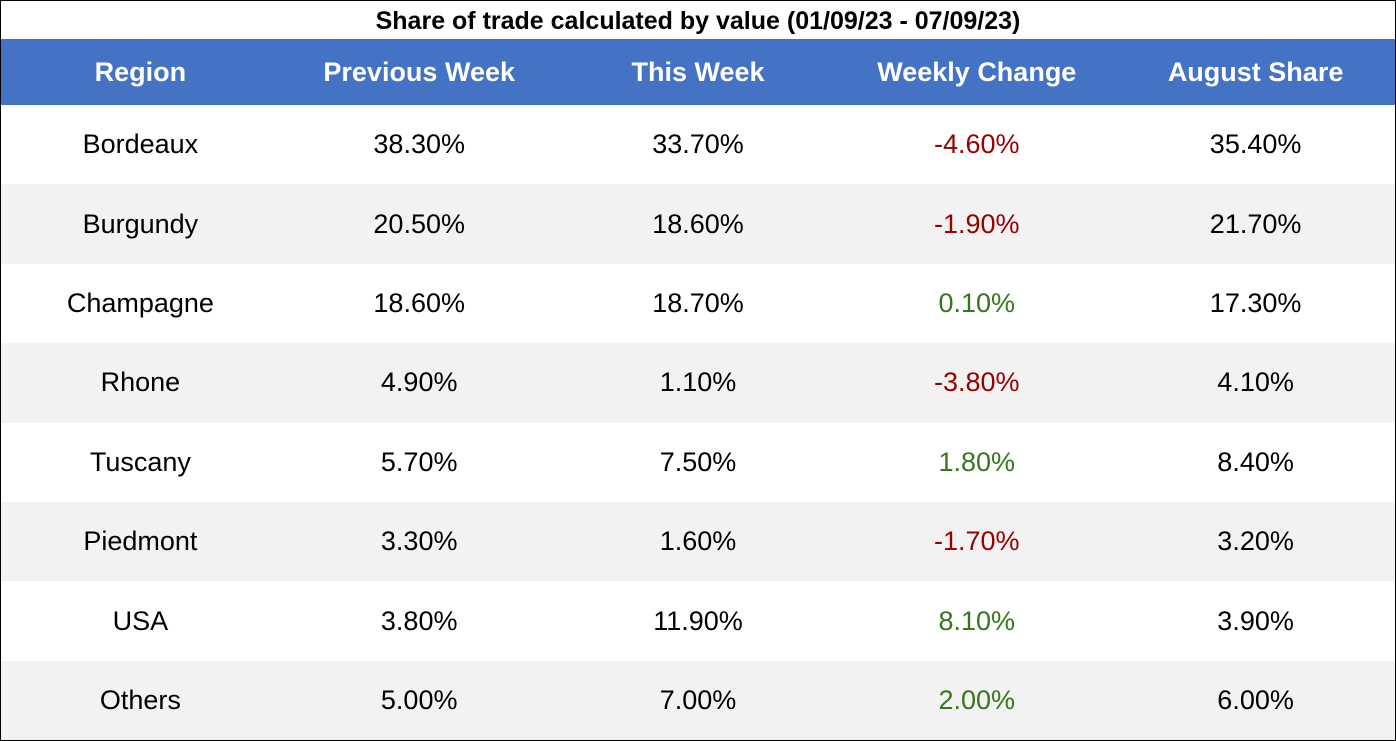 The width and height of the screenshot is (1396, 741). Describe the element at coordinates (419, 223) in the screenshot. I see `previous-week-cell: 20.50%` at that location.